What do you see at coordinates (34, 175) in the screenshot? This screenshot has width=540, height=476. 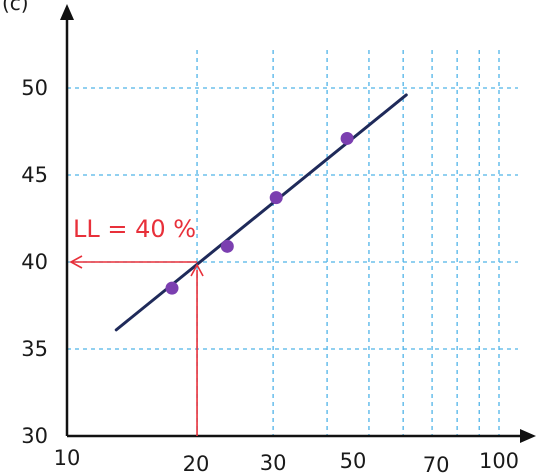 I see `y-tick-label: 45` at bounding box center [34, 175].